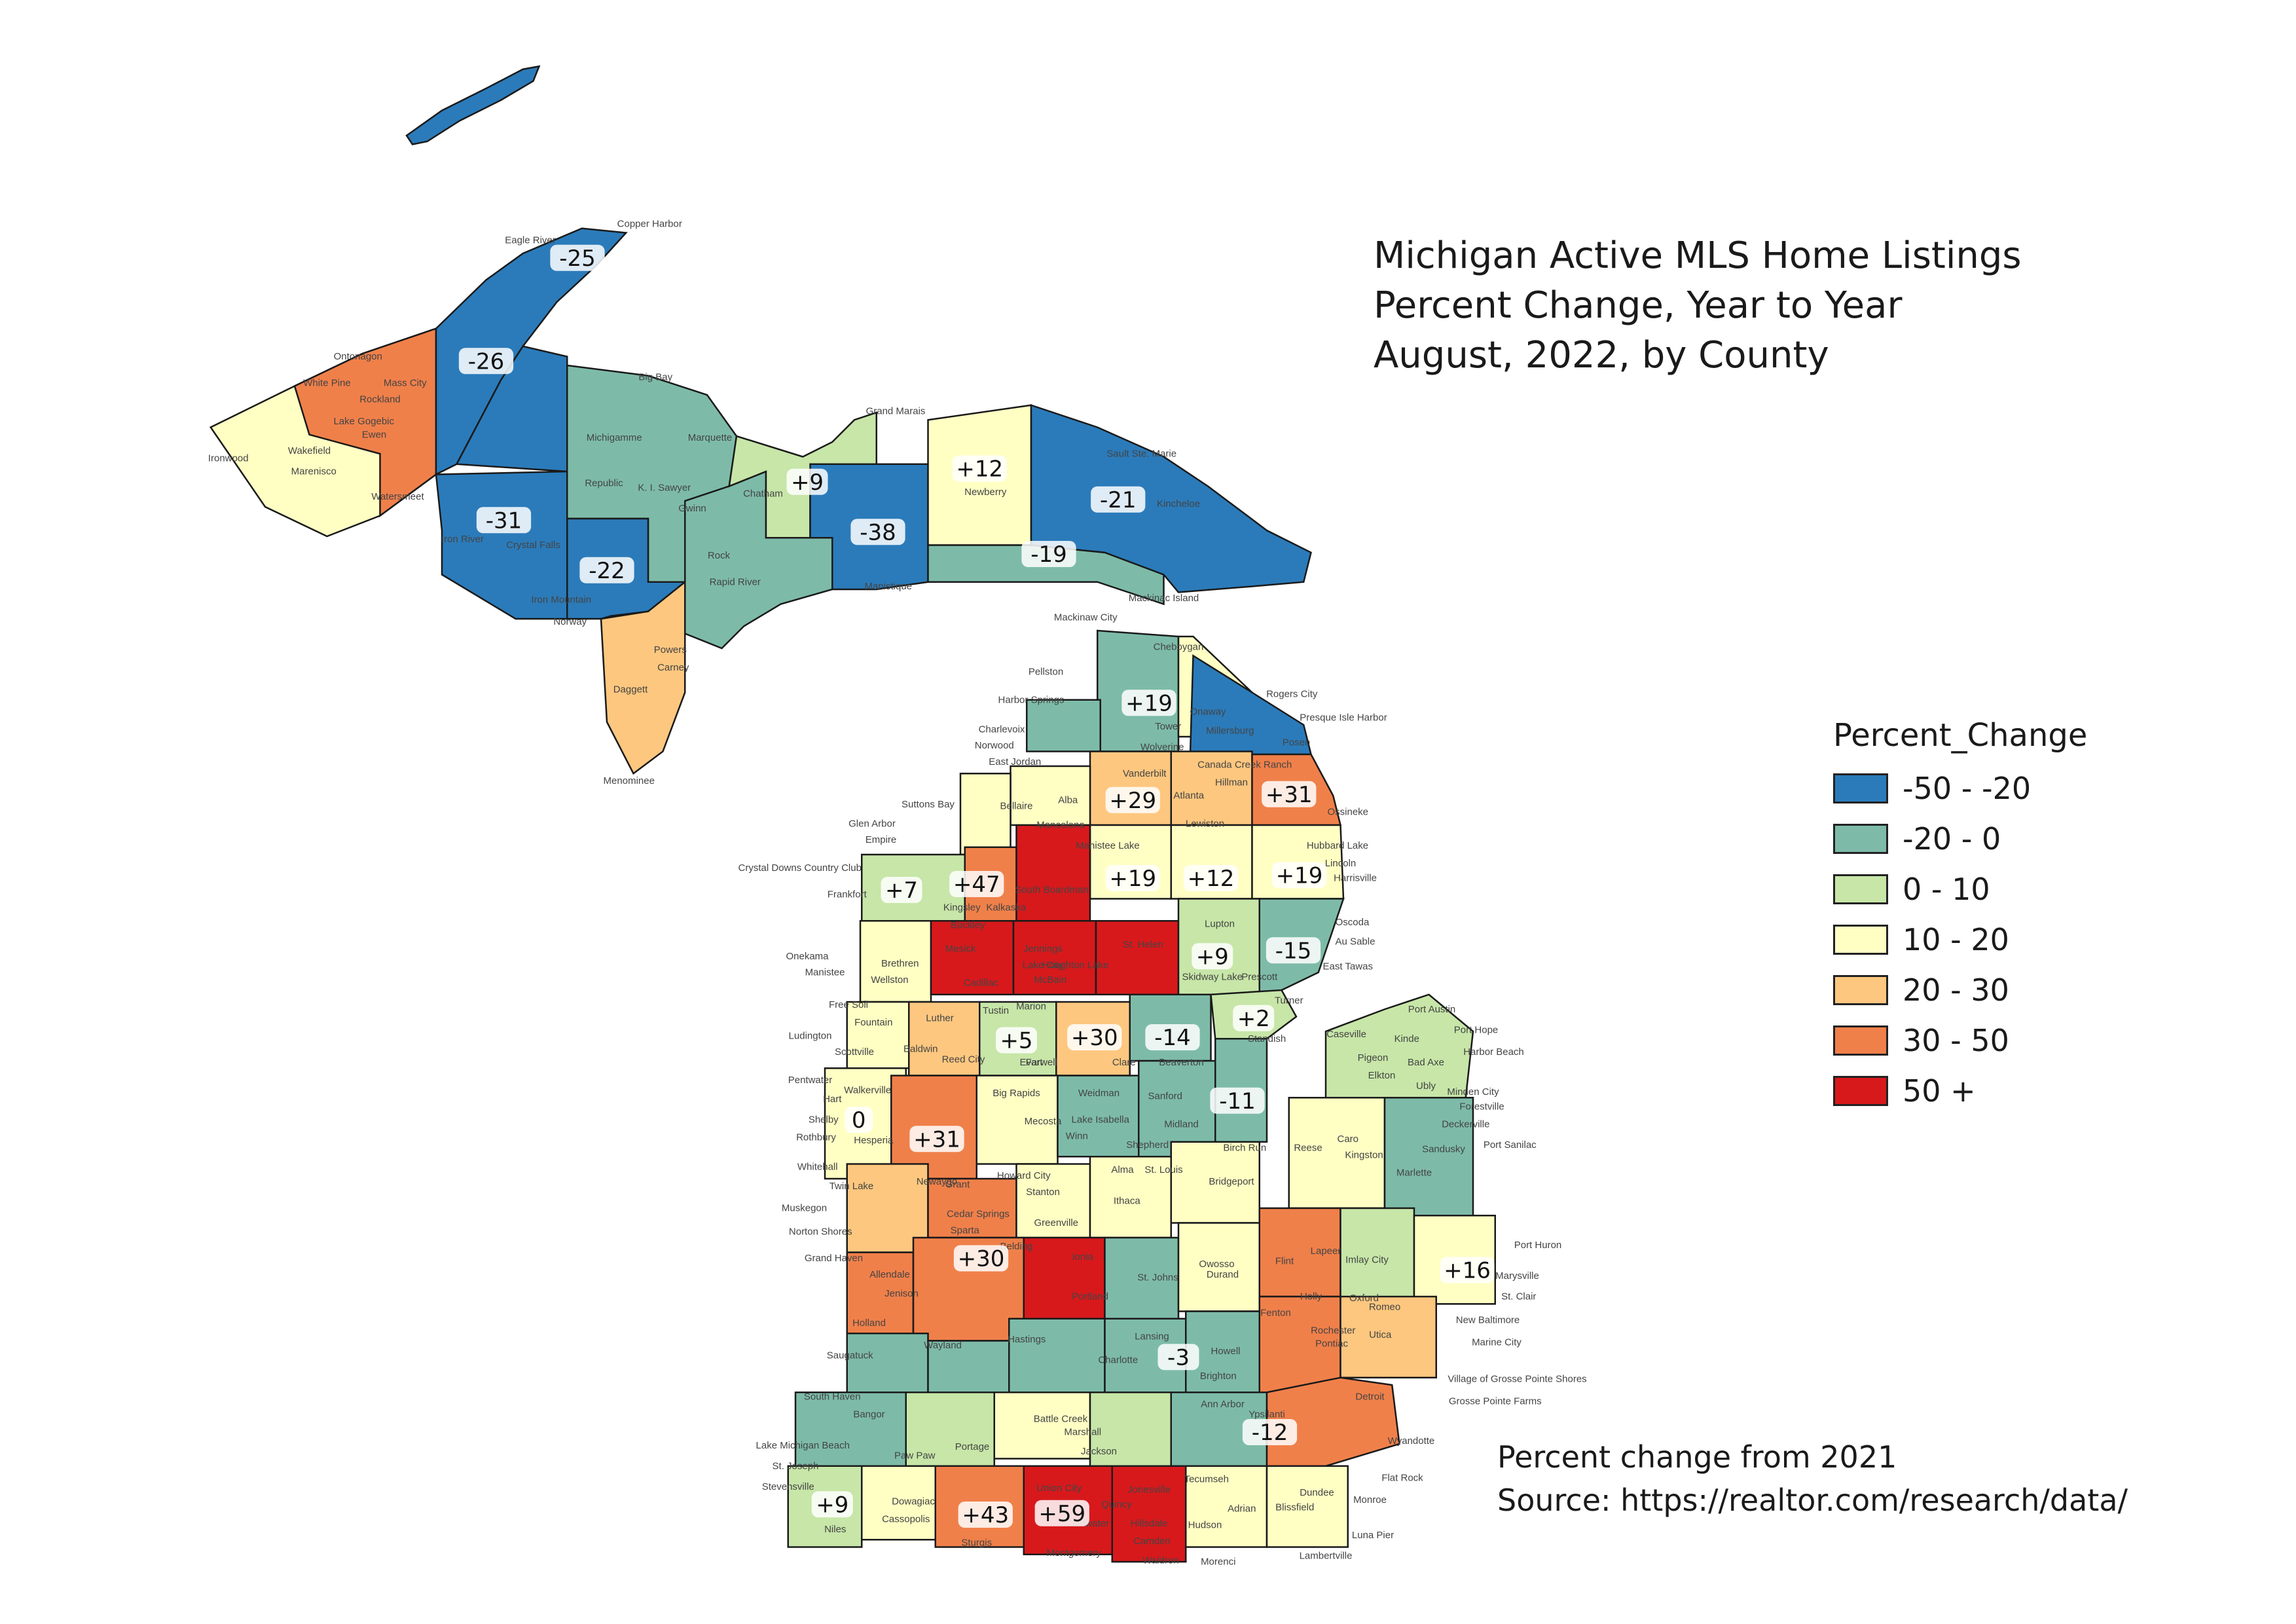  What do you see at coordinates (994, 745) in the screenshot?
I see `place-label: Norwood` at bounding box center [994, 745].